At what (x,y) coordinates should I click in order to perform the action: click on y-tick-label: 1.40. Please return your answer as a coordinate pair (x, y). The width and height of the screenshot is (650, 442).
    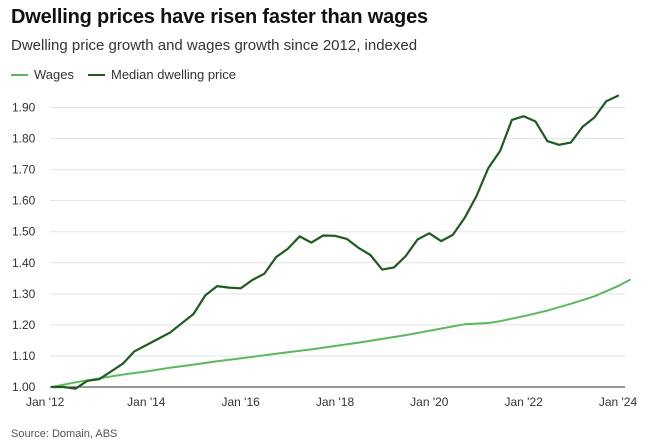
    Looking at the image, I should click on (24, 263).